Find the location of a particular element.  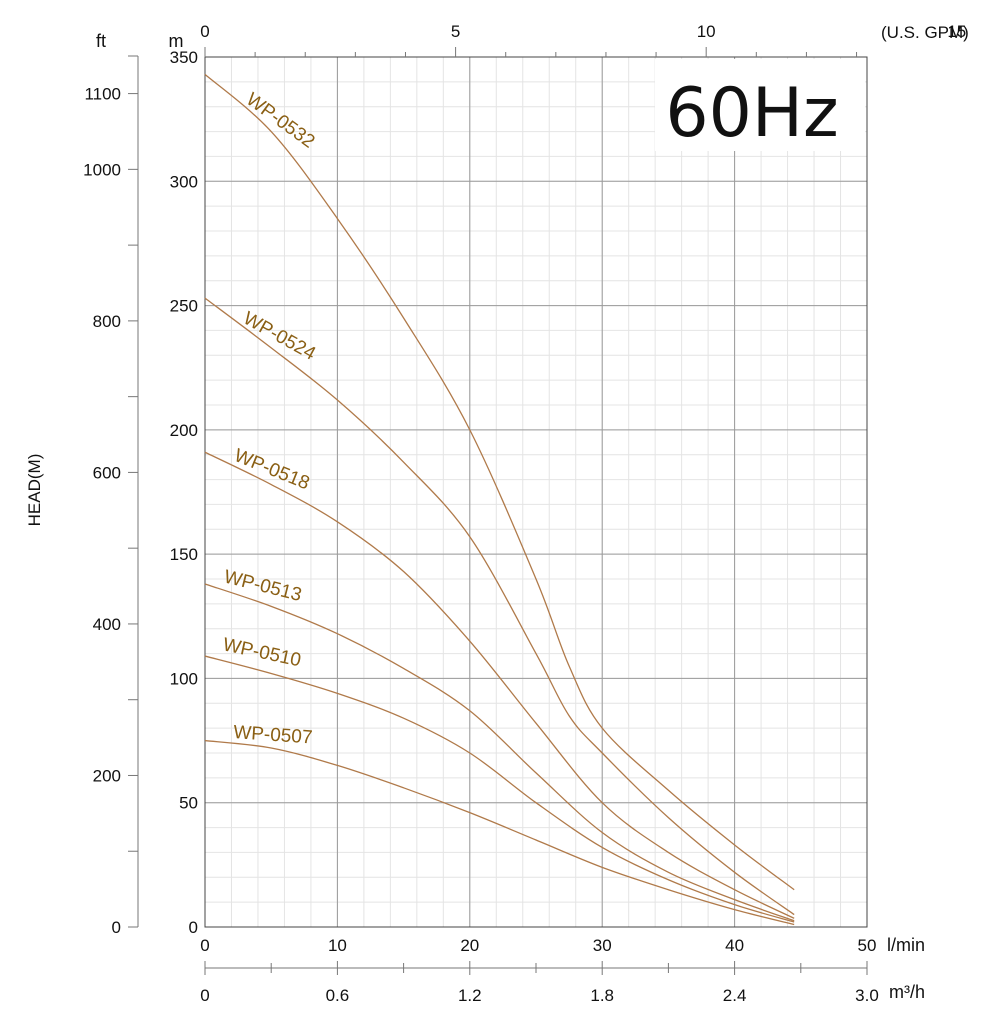

m-tick-label: 200 is located at coordinates (184, 430).